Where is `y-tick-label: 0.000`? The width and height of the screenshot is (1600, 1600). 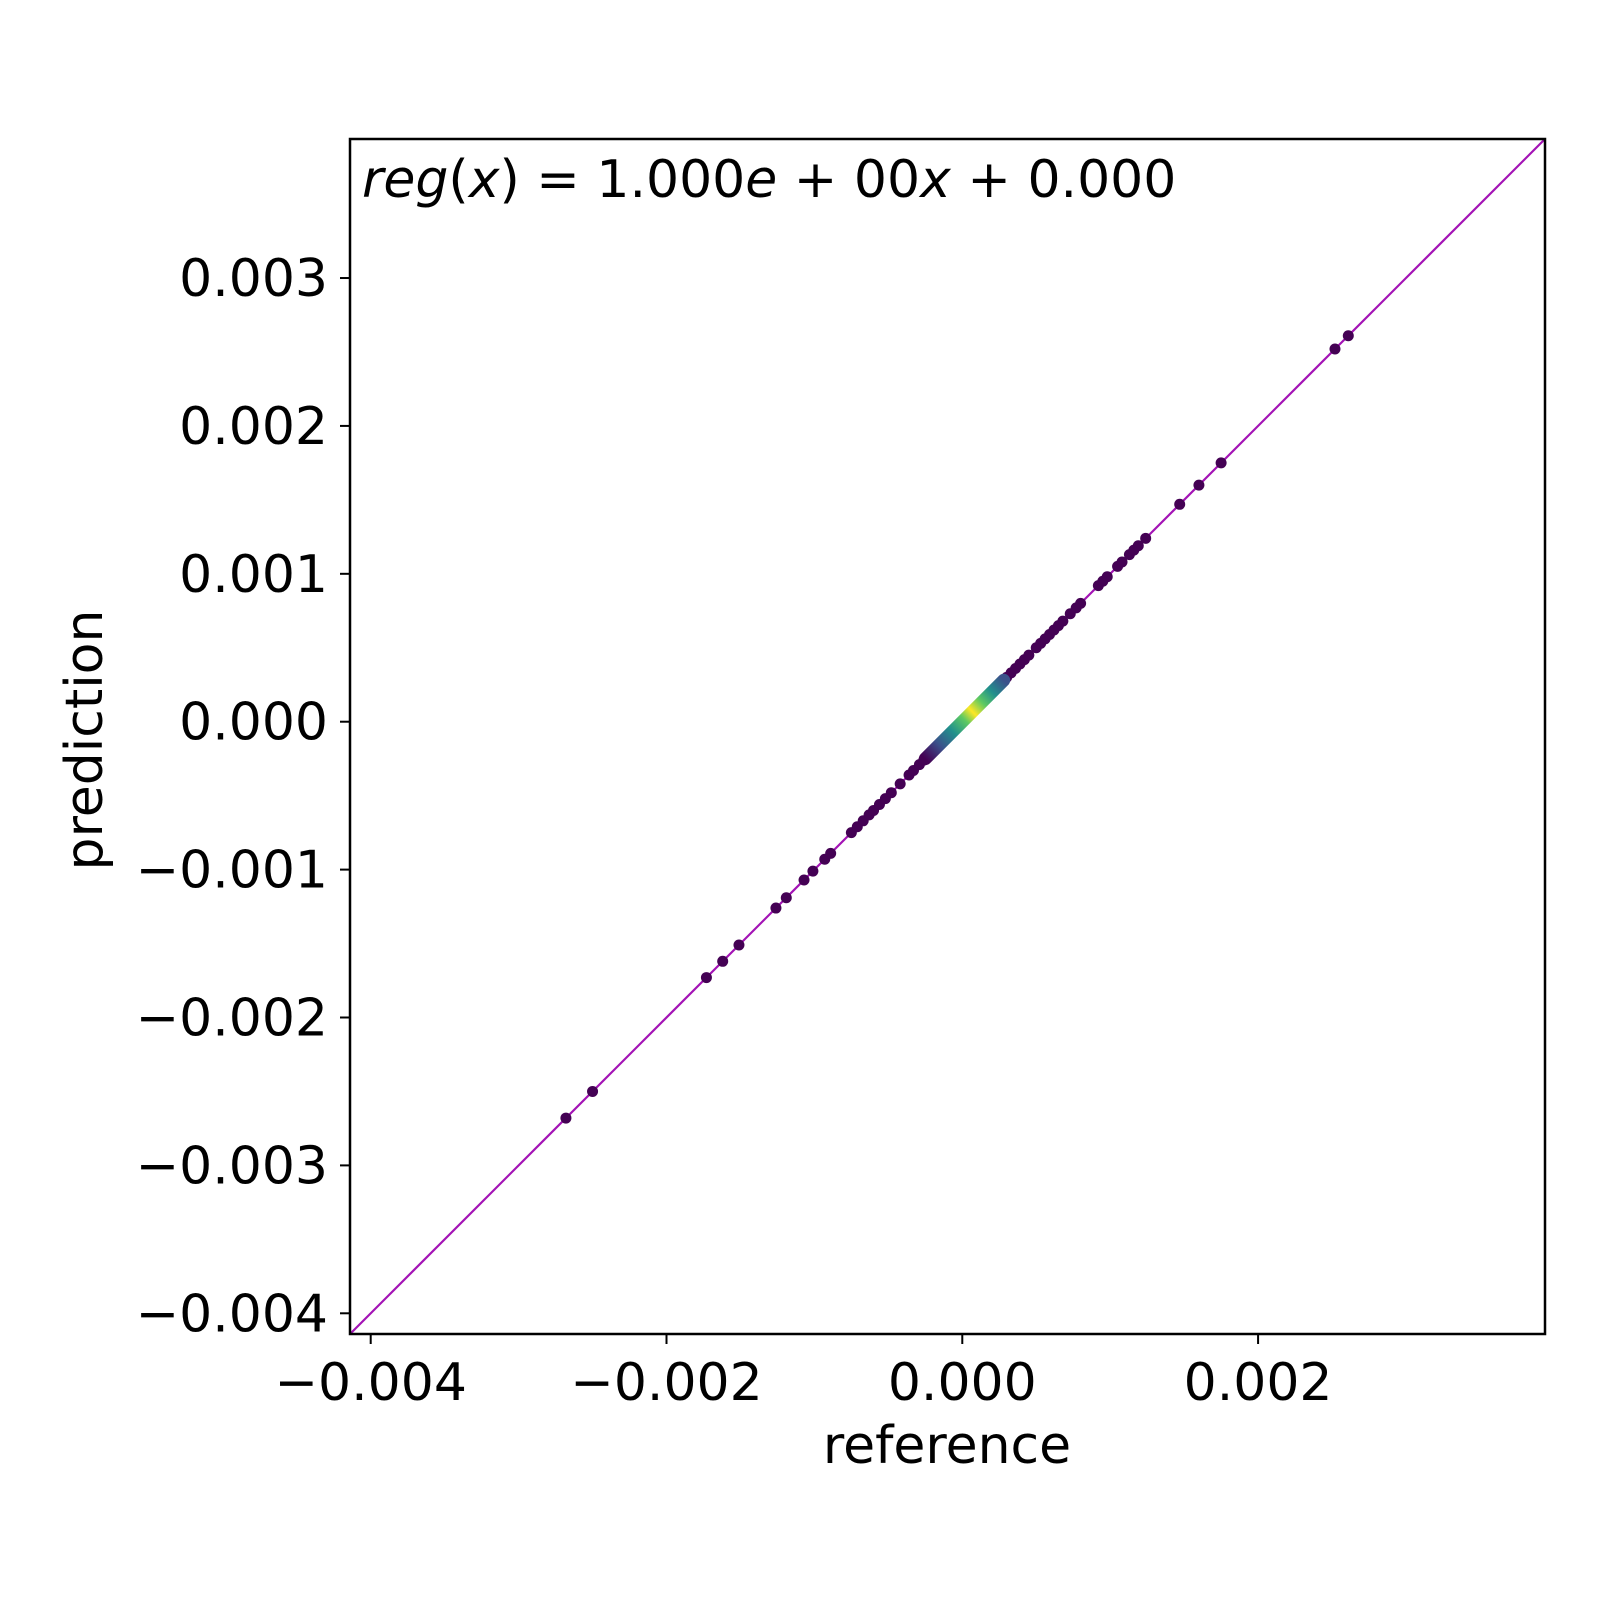
y-tick-label: 0.000 is located at coordinates (253, 723).